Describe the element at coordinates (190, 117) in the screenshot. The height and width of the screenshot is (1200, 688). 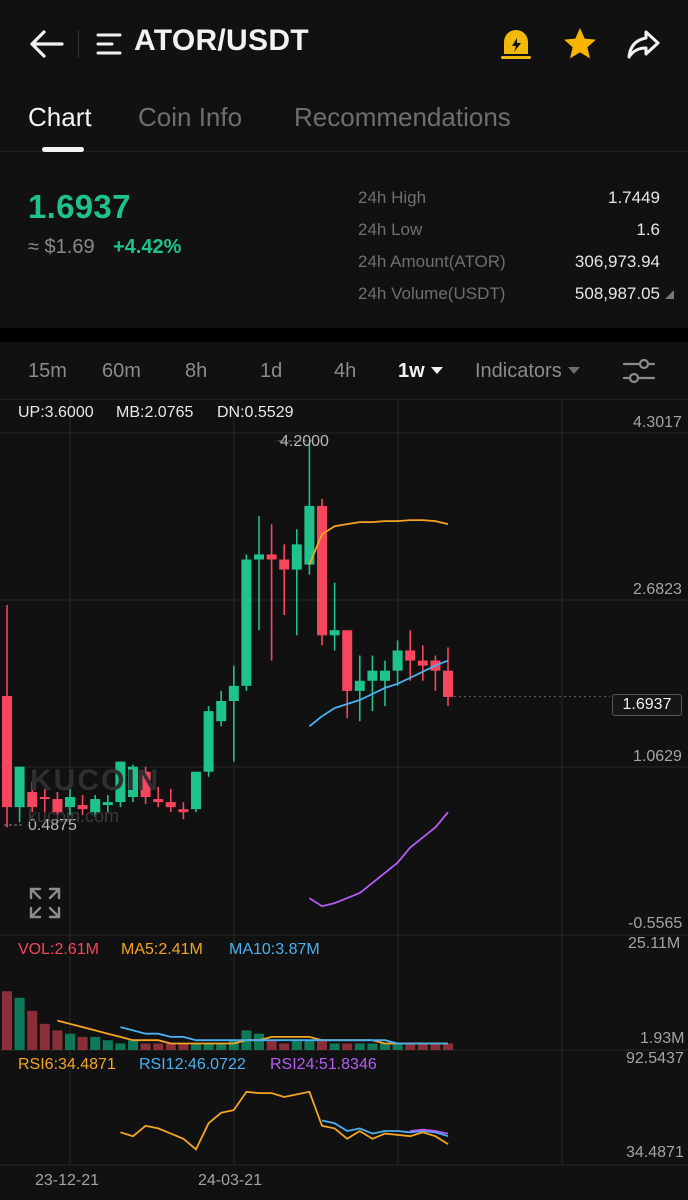
I see `tab-coin-info: Coin Info` at that location.